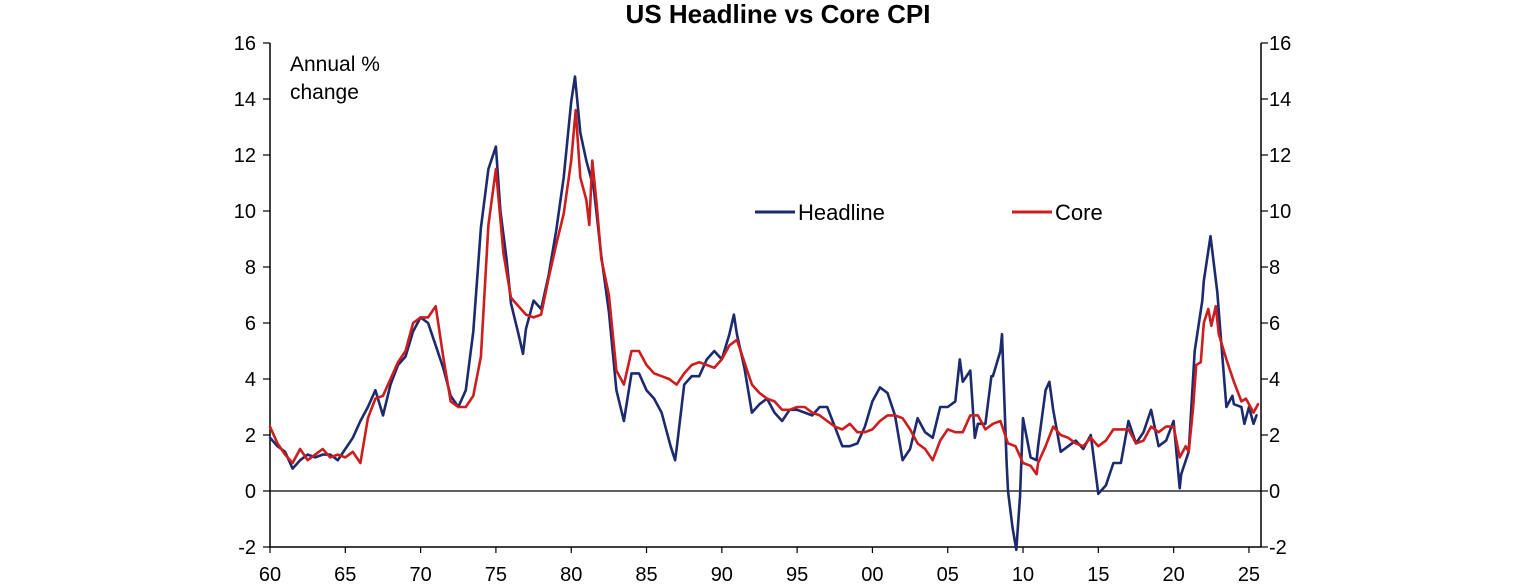 The height and width of the screenshot is (585, 1536). Describe the element at coordinates (335, 78) in the screenshot. I see `unit-annotation: Annual % change` at that location.